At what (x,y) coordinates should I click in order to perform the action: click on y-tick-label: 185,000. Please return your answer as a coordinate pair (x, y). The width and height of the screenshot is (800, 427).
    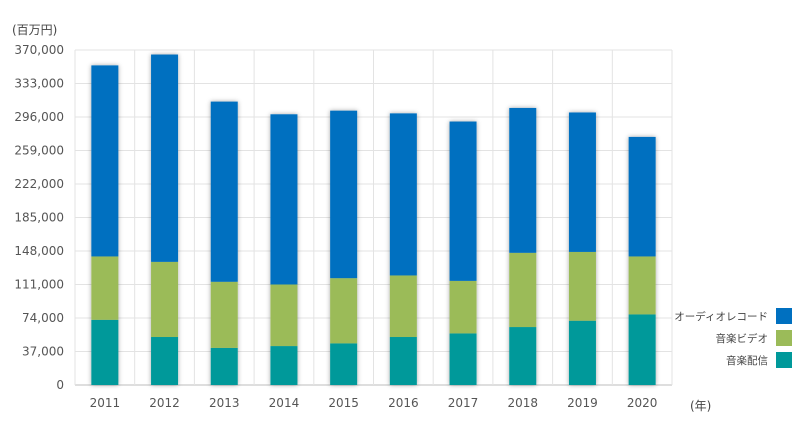
    Looking at the image, I should click on (39, 218).